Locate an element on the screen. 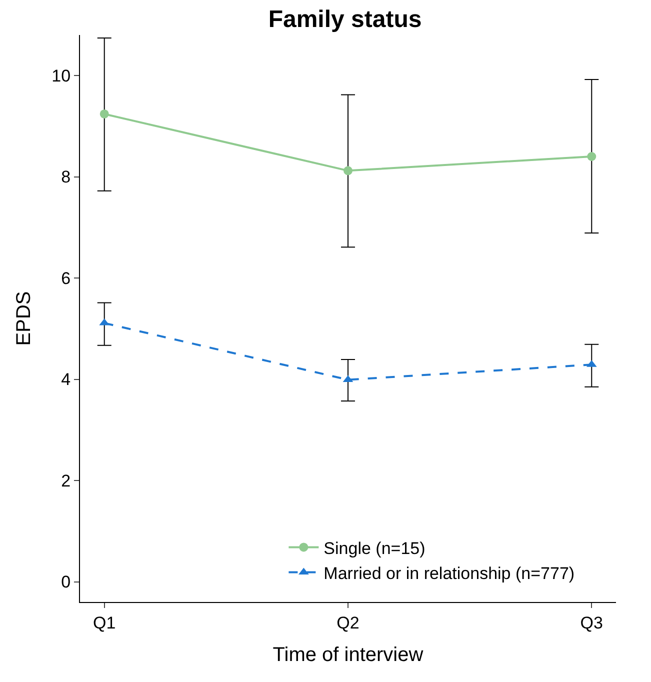  x-tick-label: Q2 is located at coordinates (348, 622).